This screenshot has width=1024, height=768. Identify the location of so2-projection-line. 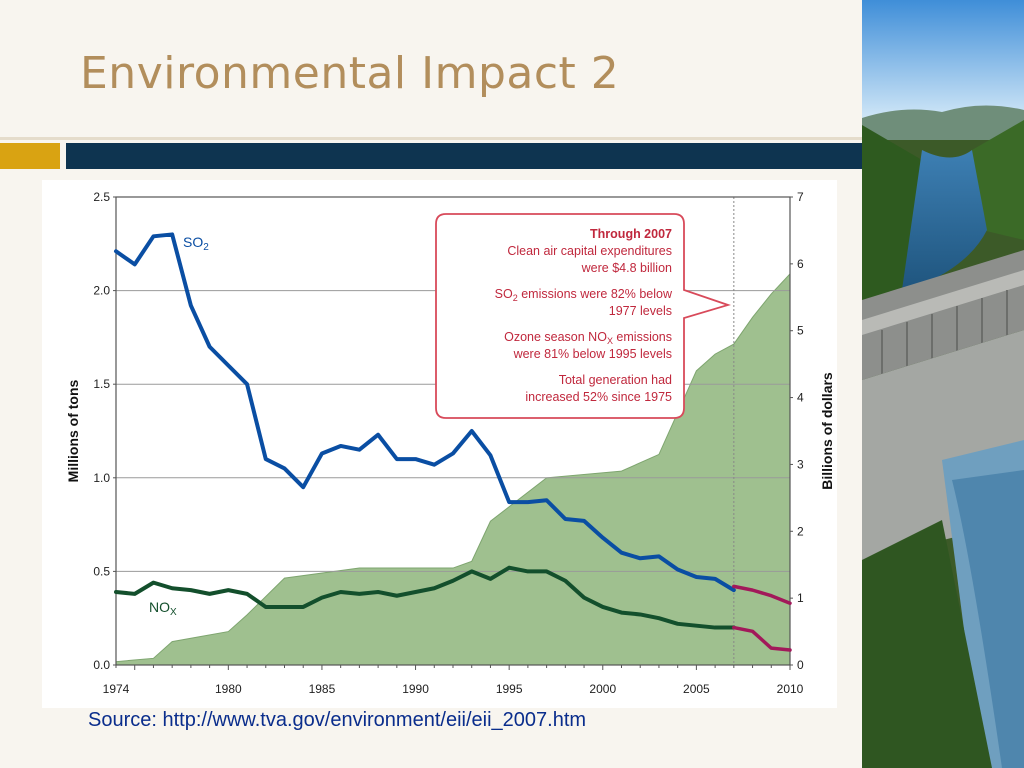
(762, 594).